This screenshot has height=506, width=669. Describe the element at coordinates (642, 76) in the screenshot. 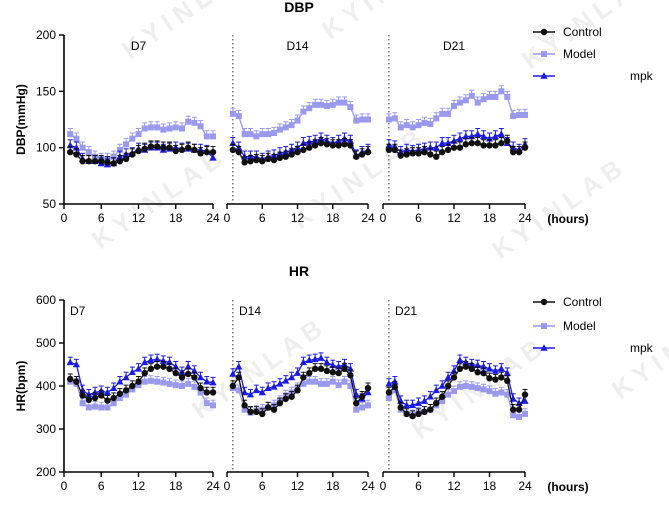

I see `legend-label: mpk` at that location.